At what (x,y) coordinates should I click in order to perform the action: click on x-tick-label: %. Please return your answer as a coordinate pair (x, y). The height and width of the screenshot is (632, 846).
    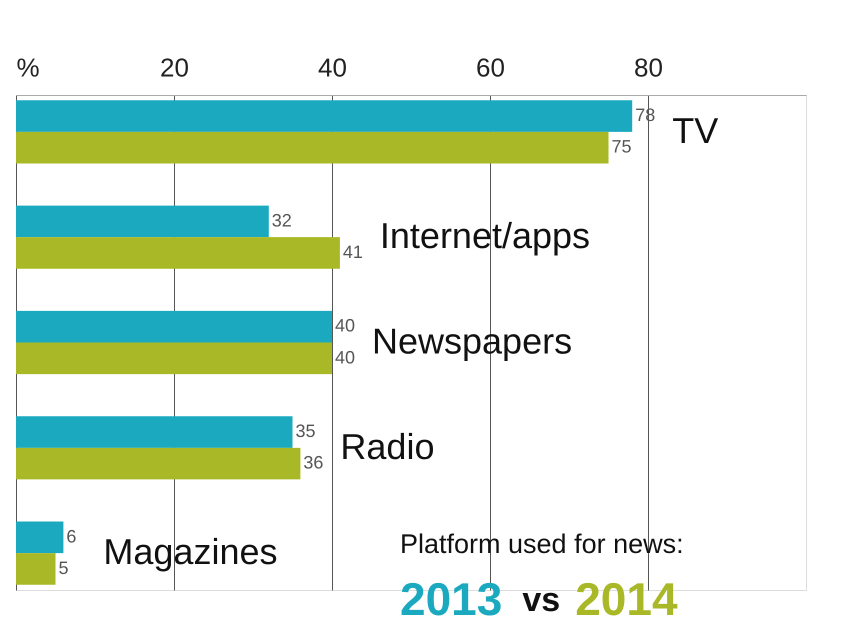
    Looking at the image, I should click on (28, 67).